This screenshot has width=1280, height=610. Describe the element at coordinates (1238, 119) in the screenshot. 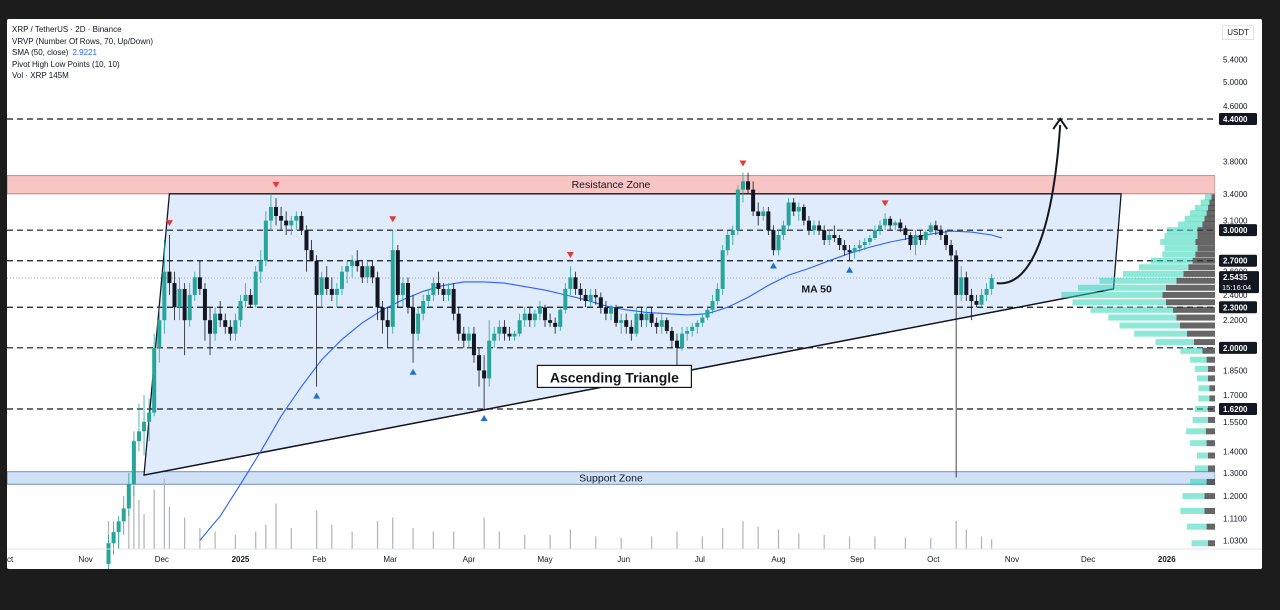

I see `price-level-tag` at that location.